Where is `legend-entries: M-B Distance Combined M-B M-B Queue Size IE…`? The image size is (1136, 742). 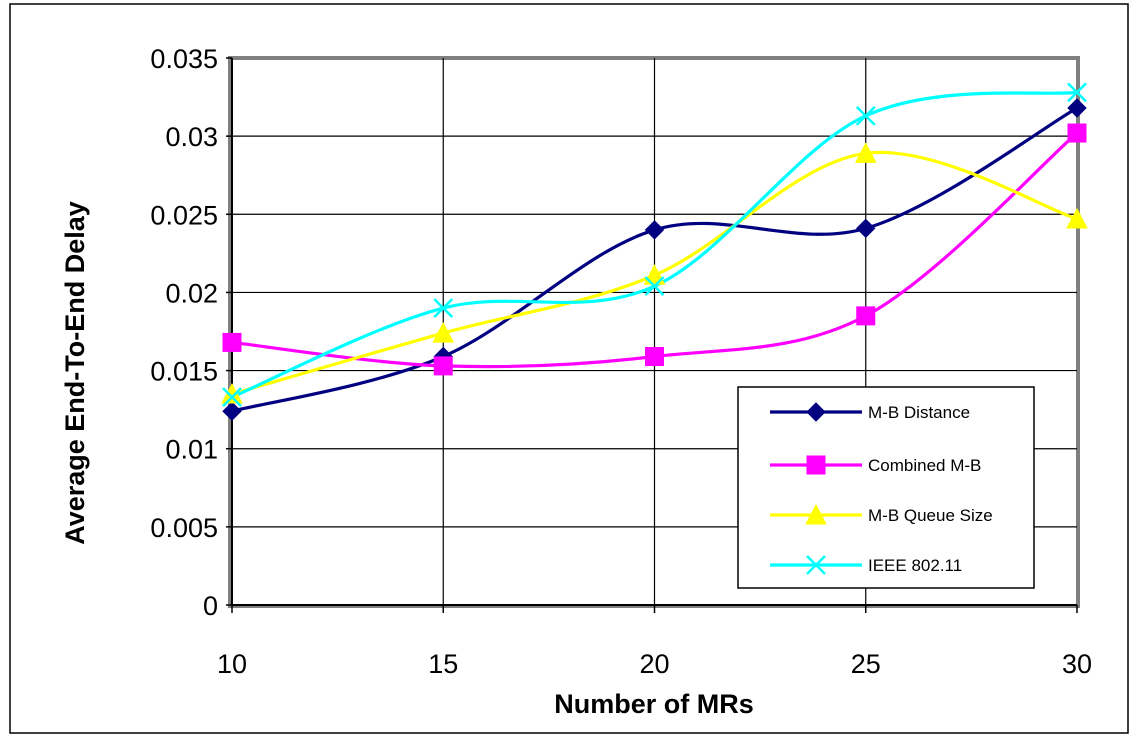 legend-entries: M-B Distance Combined M-B M-B Queue Size IE… is located at coordinates (881, 488).